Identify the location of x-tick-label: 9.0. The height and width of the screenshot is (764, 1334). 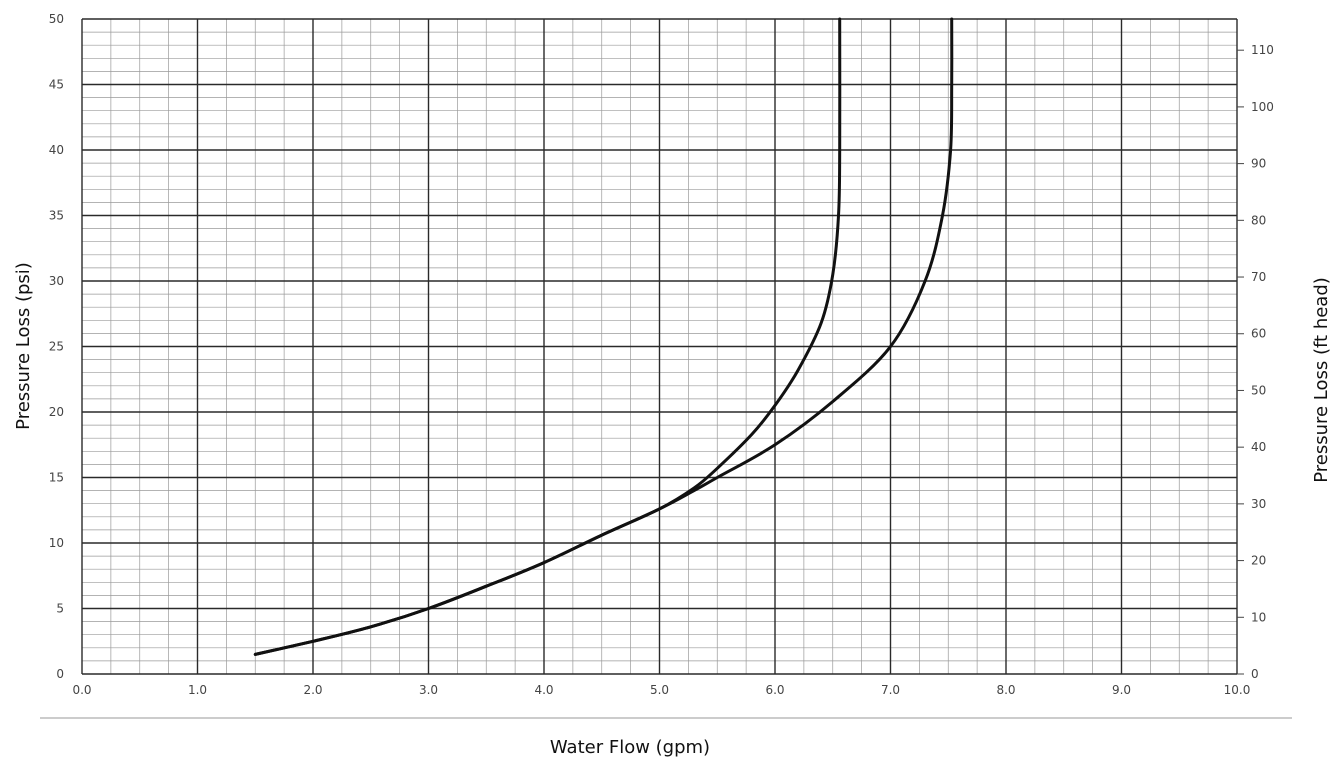
(1121, 690).